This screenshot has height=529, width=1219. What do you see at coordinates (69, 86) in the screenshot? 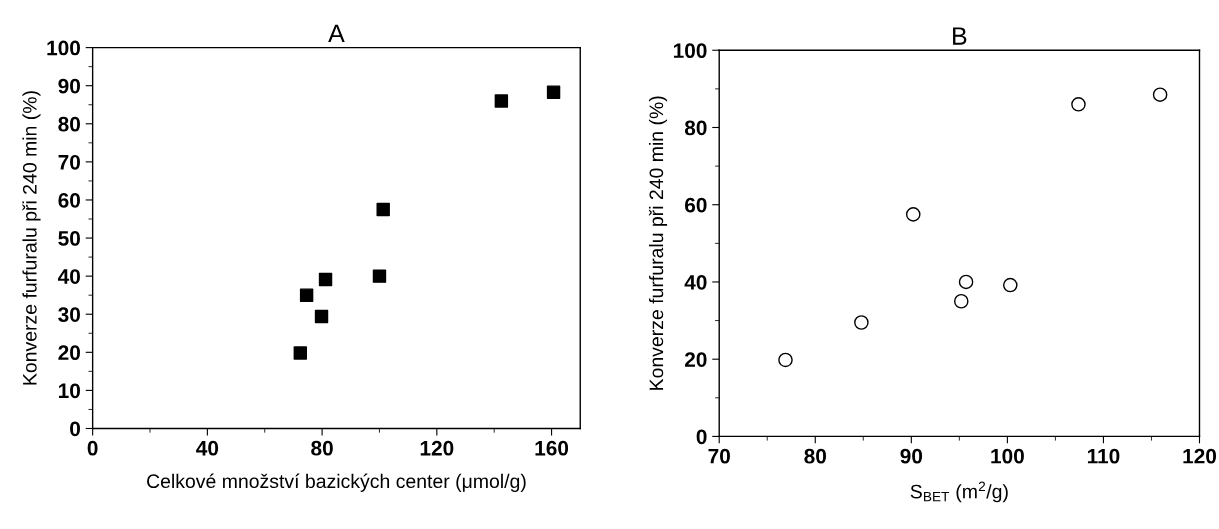
I see `y-tick-label: 90` at bounding box center [69, 86].